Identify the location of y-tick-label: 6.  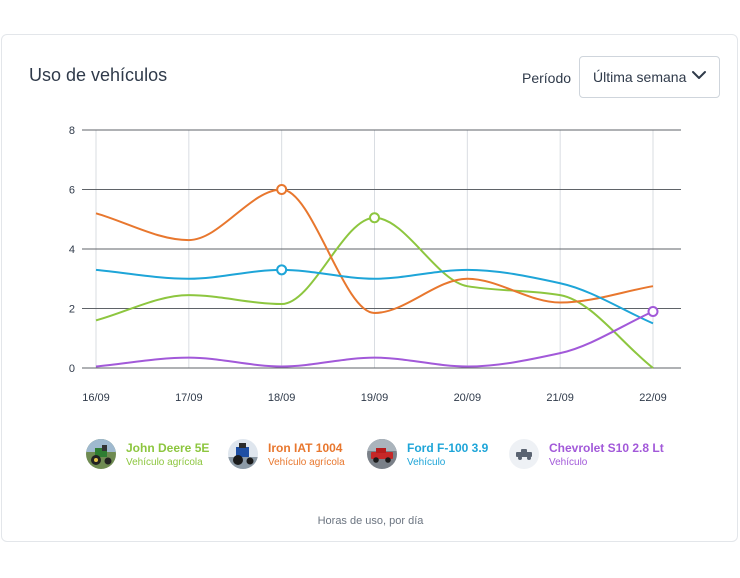
(72, 191).